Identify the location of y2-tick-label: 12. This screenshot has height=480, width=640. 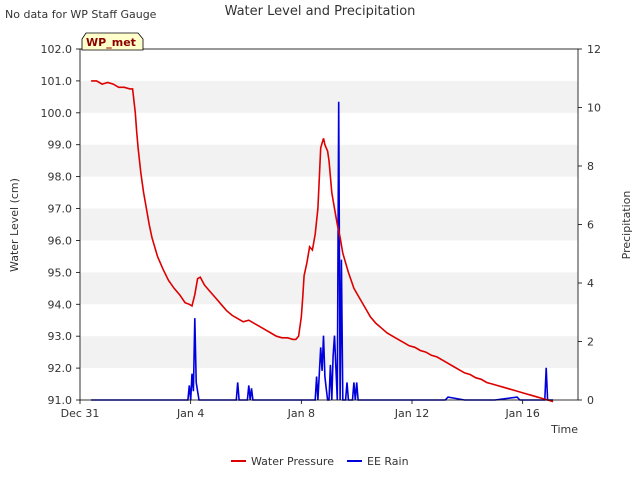
(594, 49).